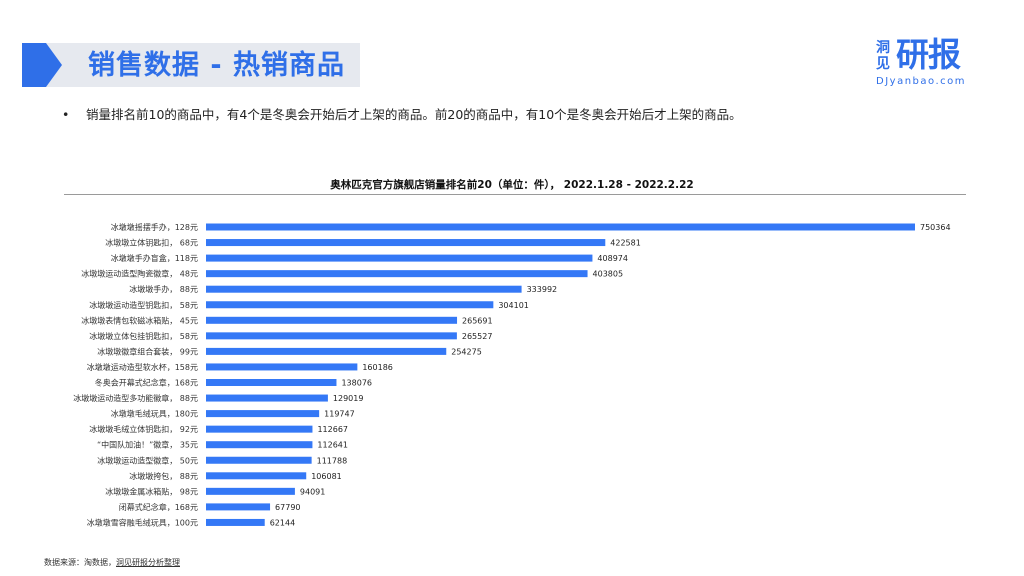  What do you see at coordinates (143, 429) in the screenshot?
I see `category-label: 冰墩墩毛绒立体钥匙扣， 92元` at bounding box center [143, 429].